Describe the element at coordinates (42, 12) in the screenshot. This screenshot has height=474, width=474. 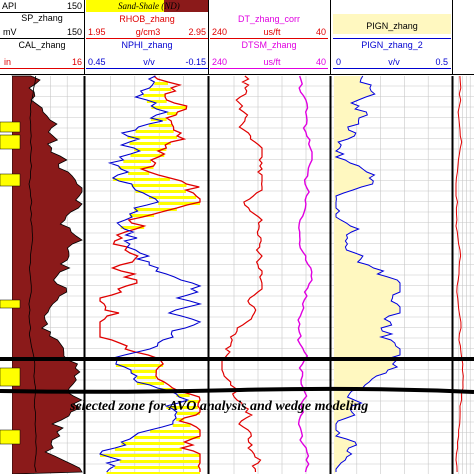
I see `gr-scale-line` at that location.